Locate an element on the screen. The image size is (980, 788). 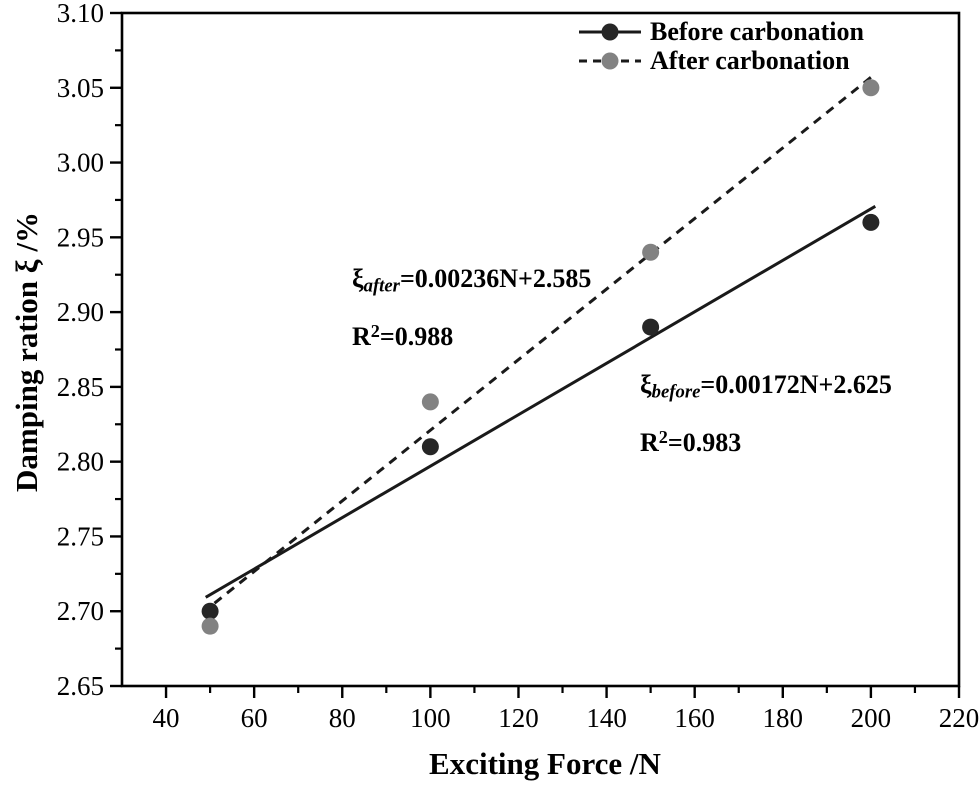
svg-text: 2.70 is located at coordinates (80, 611).